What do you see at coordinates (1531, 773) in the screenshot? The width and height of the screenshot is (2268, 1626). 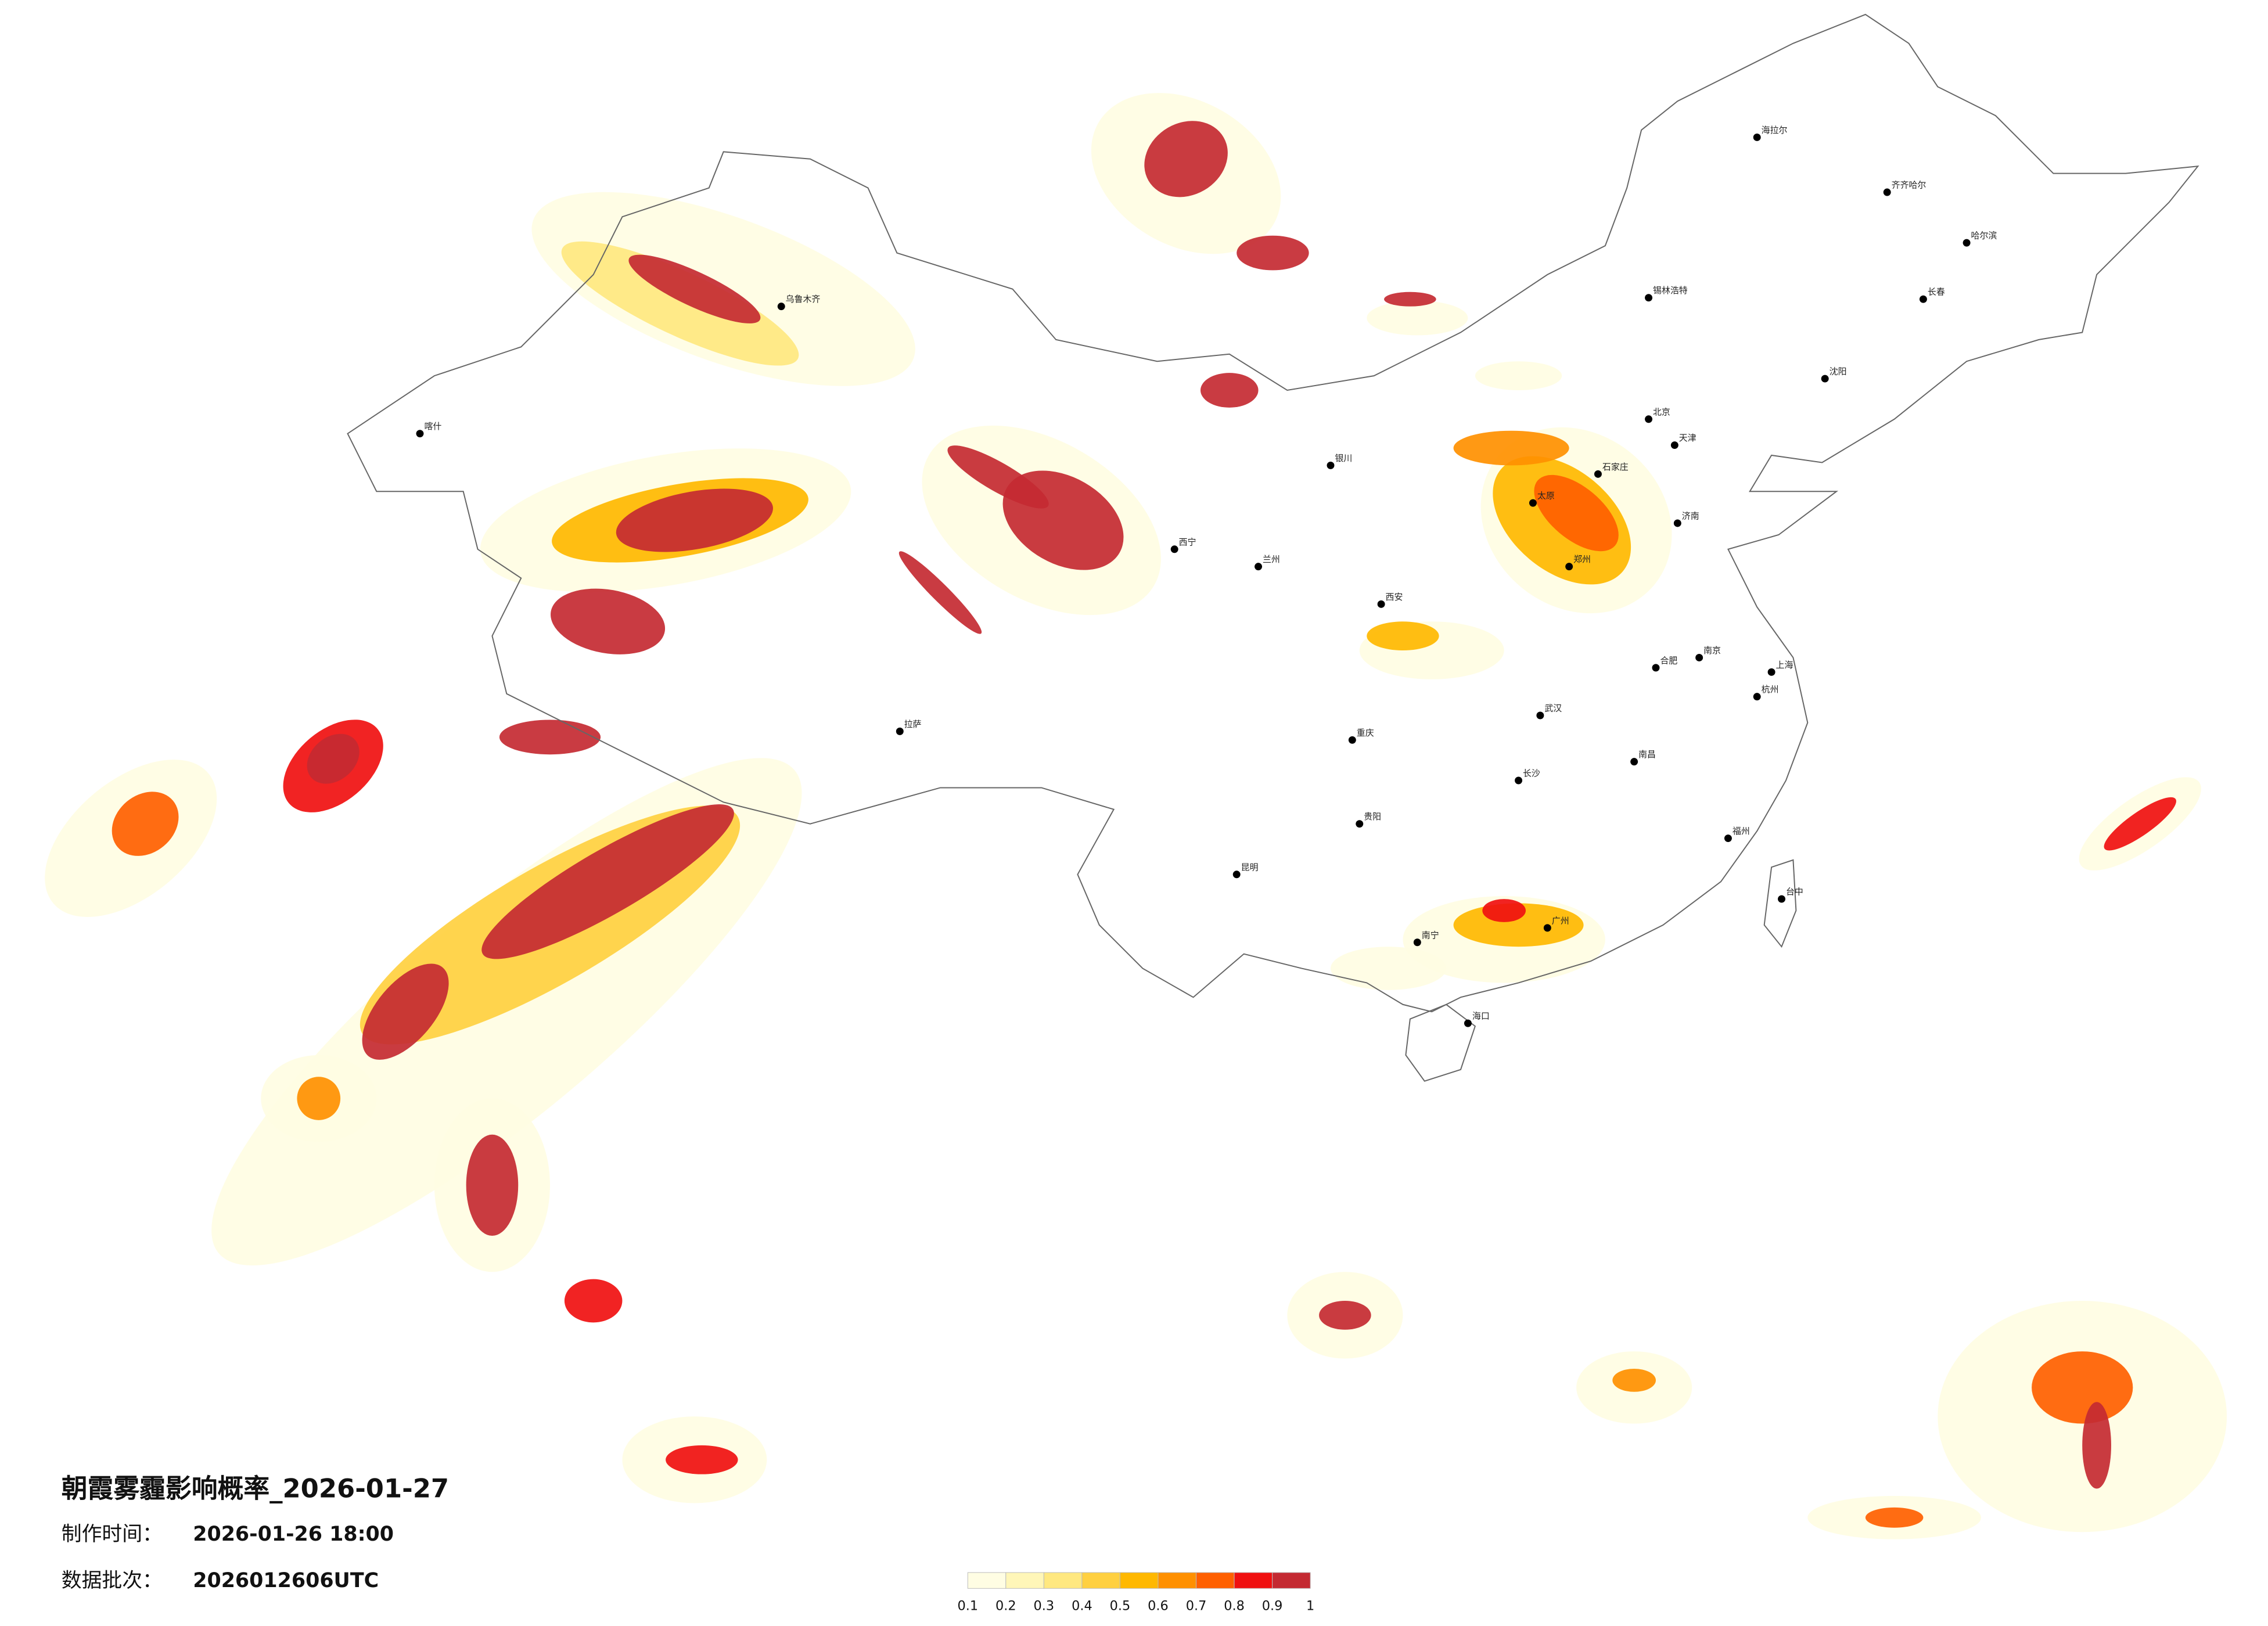 I see `city-label: 长沙` at bounding box center [1531, 773].